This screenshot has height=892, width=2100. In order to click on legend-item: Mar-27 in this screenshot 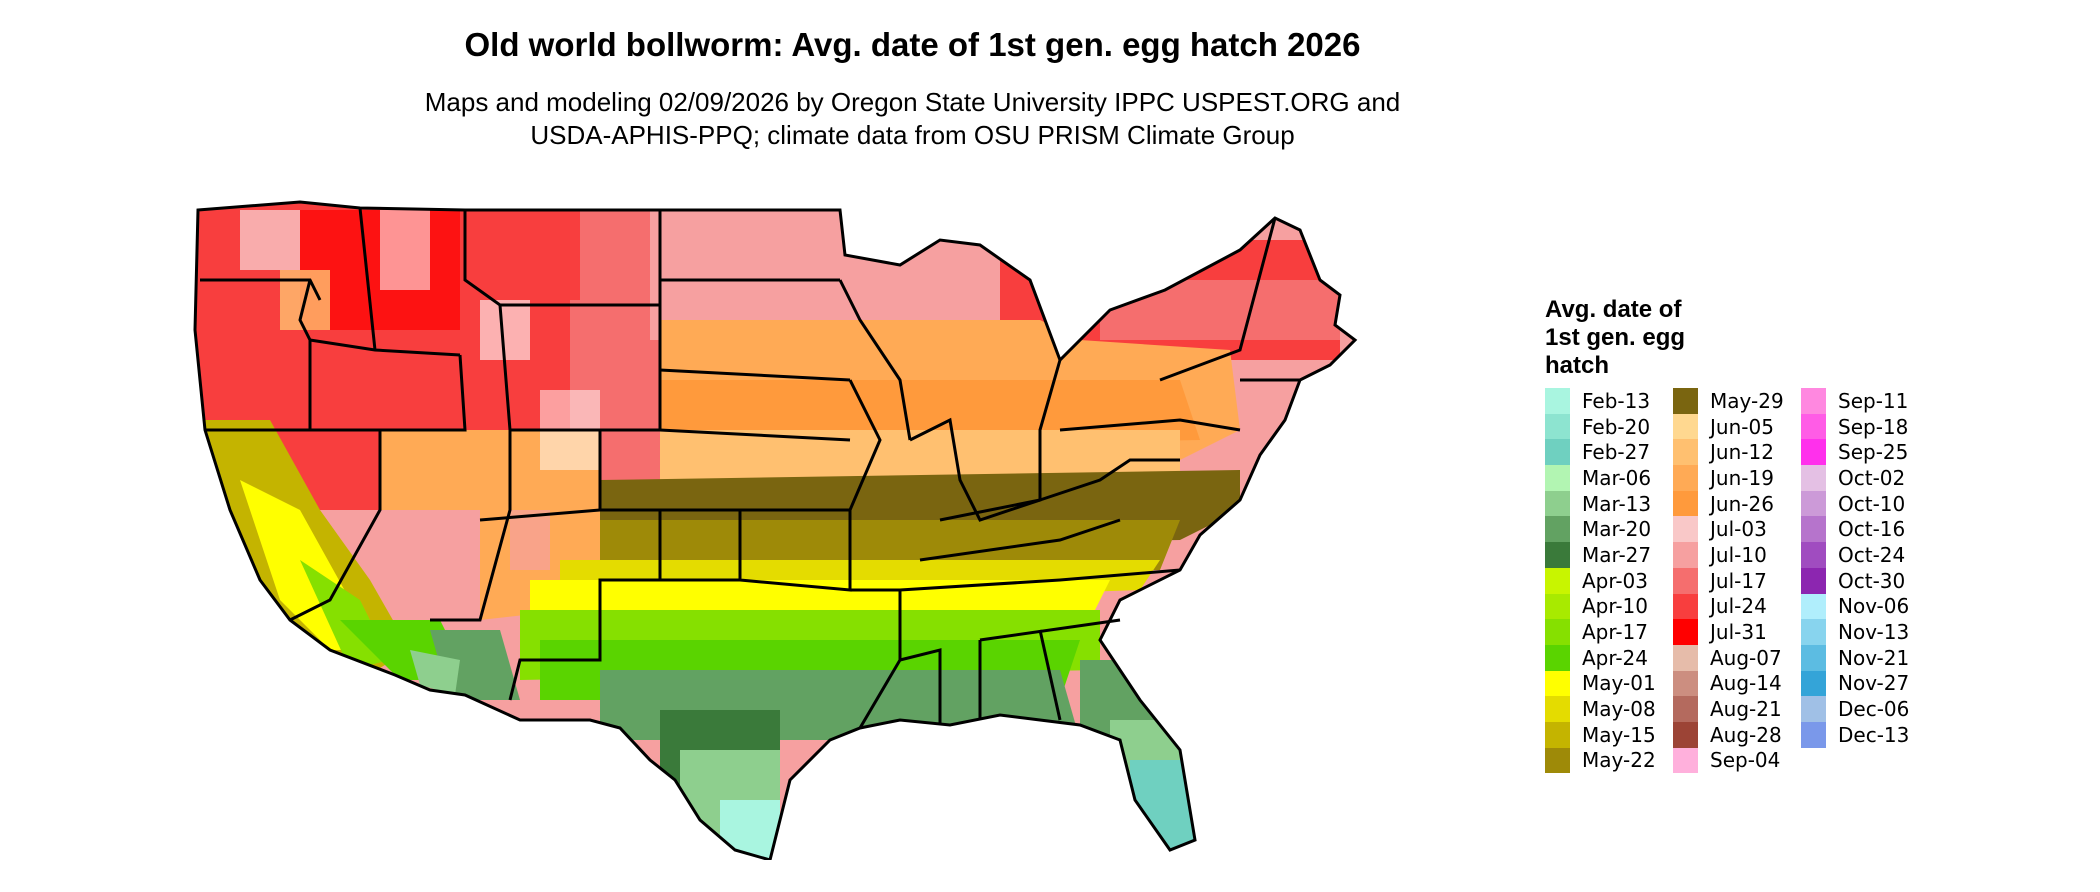, I will do `click(1609, 555)`.